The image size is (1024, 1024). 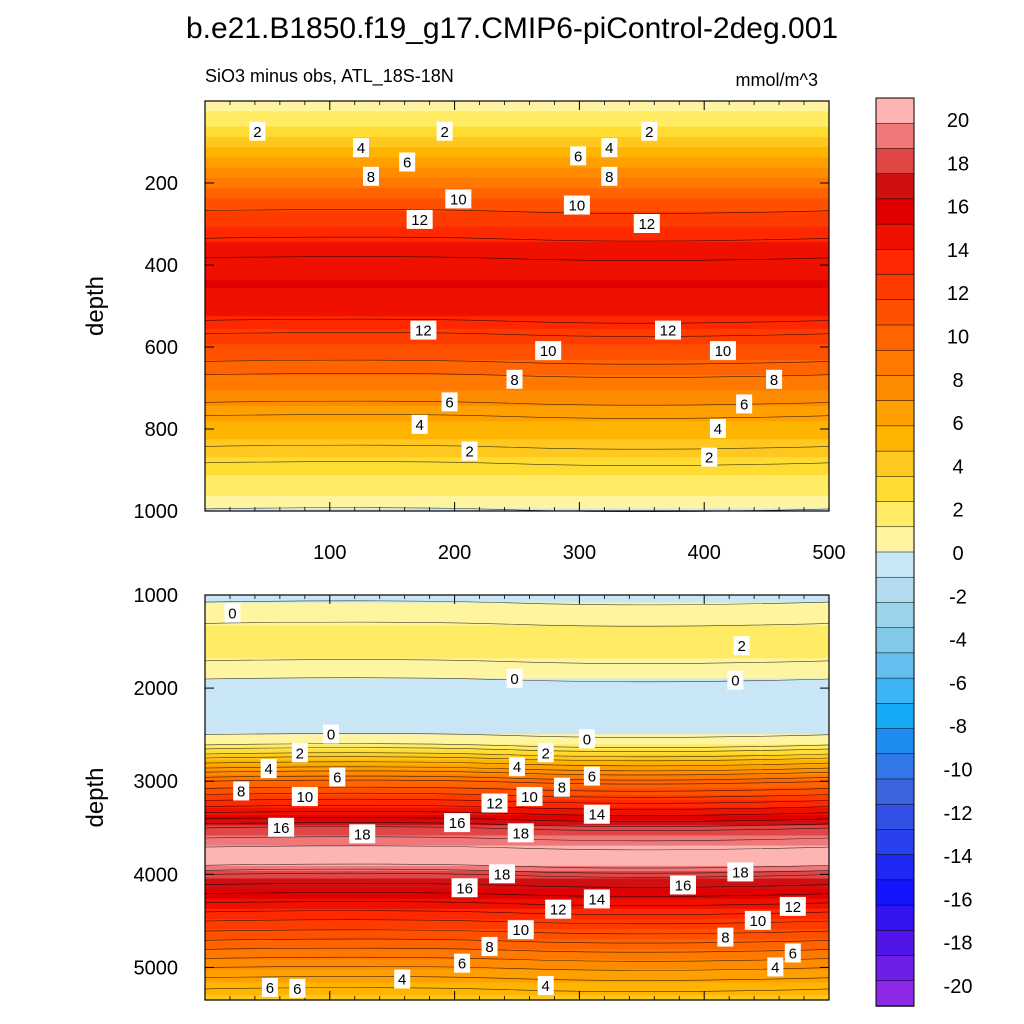 I want to click on contour-label: 4, so click(x=402, y=980).